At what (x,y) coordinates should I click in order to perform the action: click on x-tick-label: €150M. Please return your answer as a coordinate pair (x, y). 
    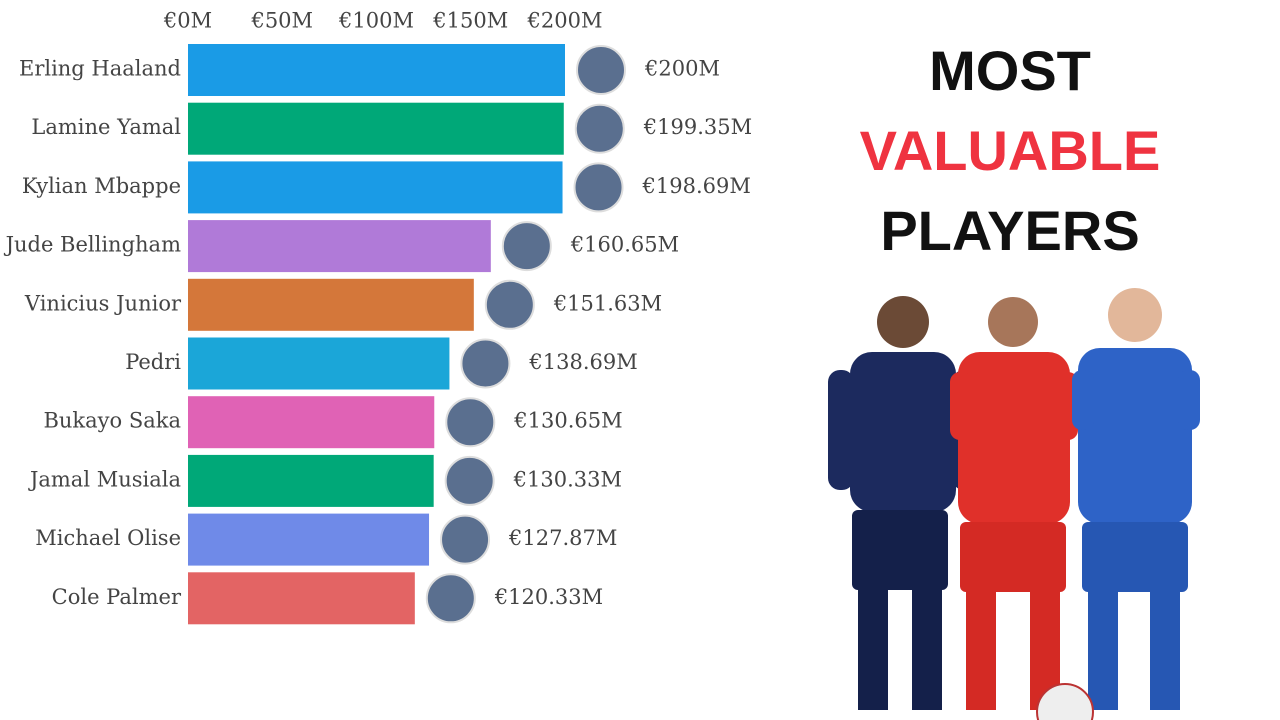
    Looking at the image, I should click on (470, 21).